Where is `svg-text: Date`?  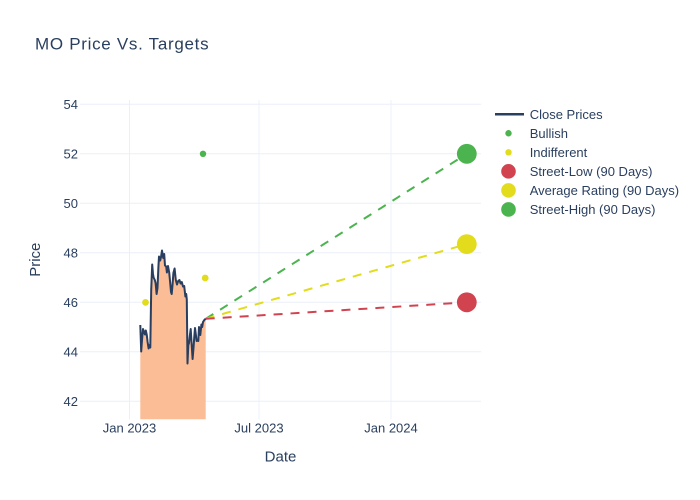
svg-text: Date is located at coordinates (281, 456).